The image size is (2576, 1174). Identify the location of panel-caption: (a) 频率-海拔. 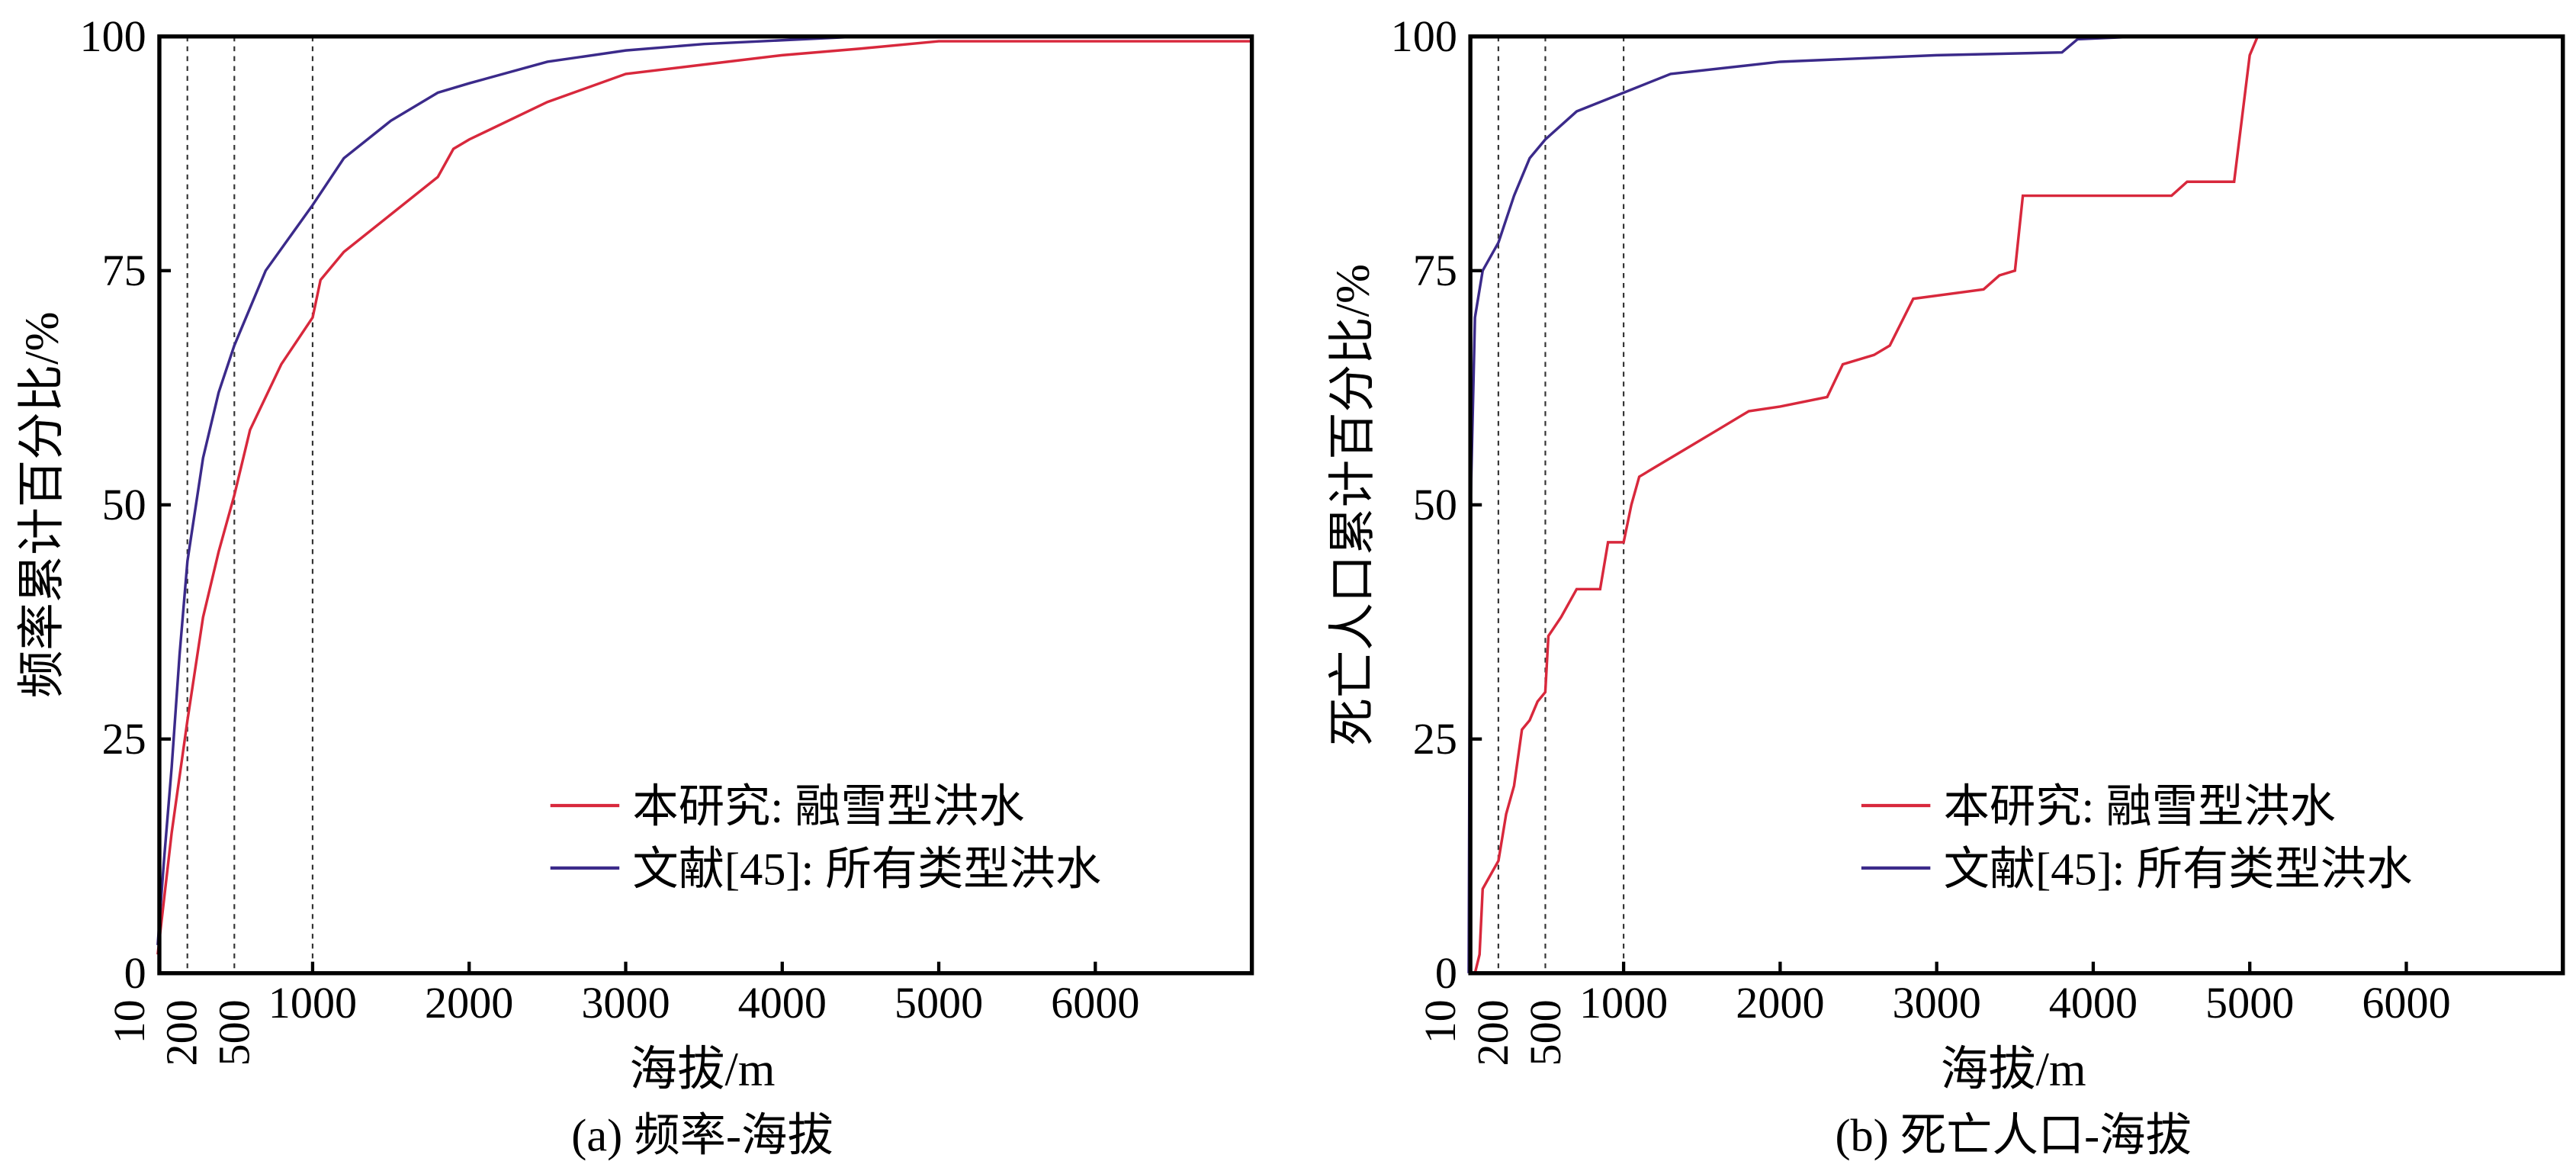
(702, 1135).